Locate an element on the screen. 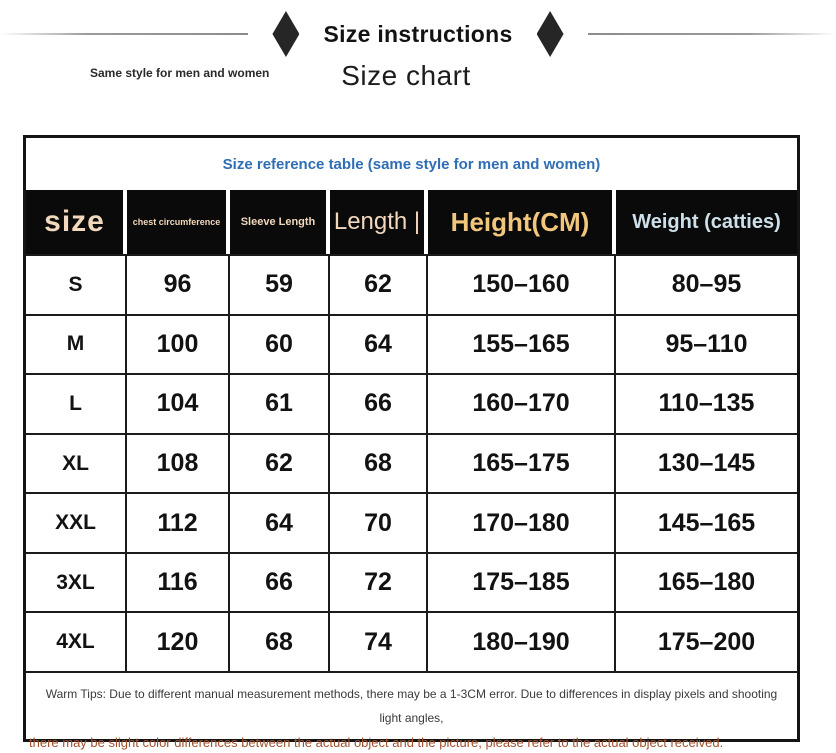 The image size is (836, 753). table-cell: 112 is located at coordinates (176, 523).